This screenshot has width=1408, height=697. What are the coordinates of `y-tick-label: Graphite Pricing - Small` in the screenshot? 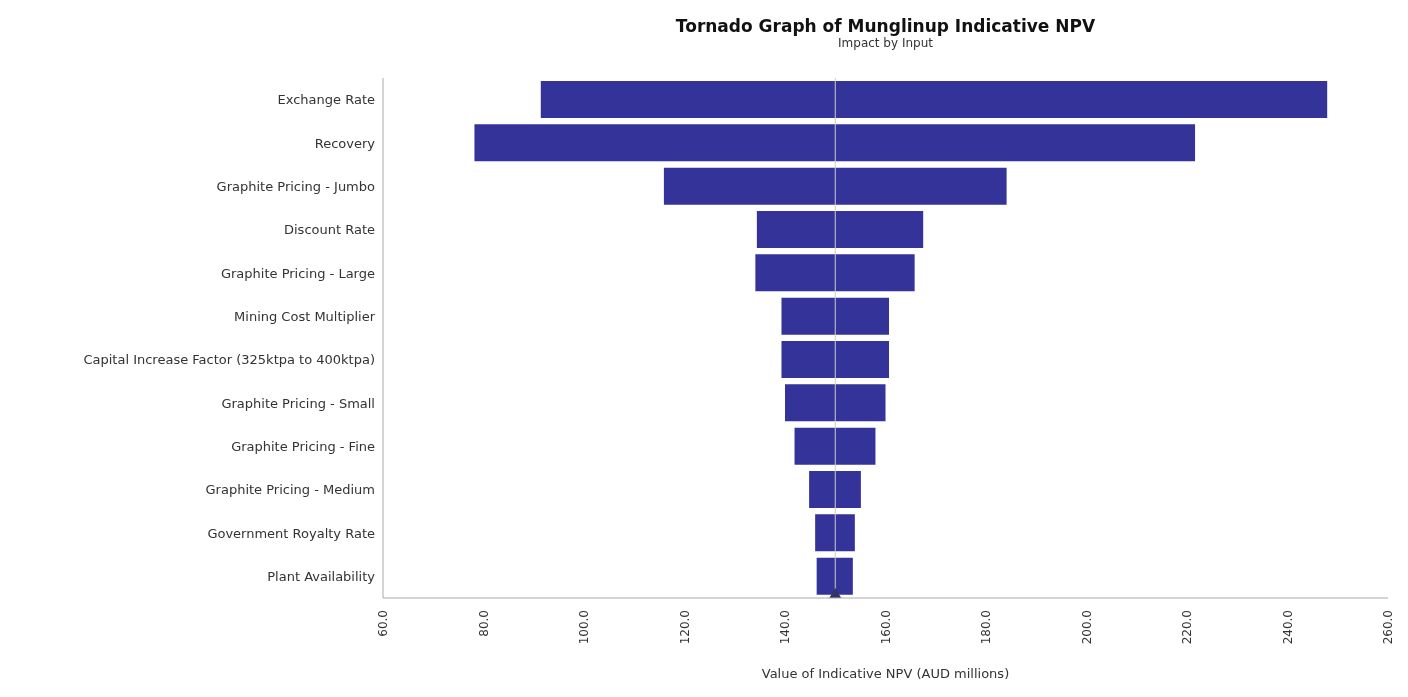 It's located at (298, 403).